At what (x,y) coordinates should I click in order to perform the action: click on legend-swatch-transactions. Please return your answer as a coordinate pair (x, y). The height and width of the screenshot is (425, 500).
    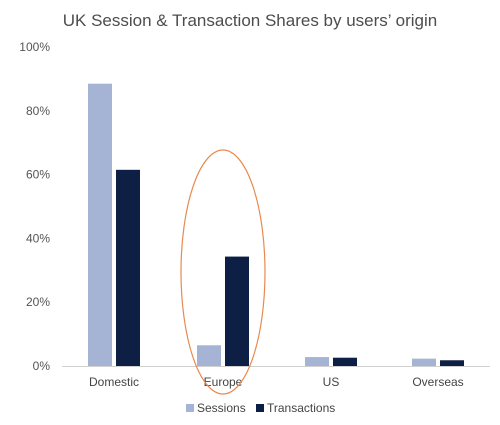
    Looking at the image, I should click on (260, 408).